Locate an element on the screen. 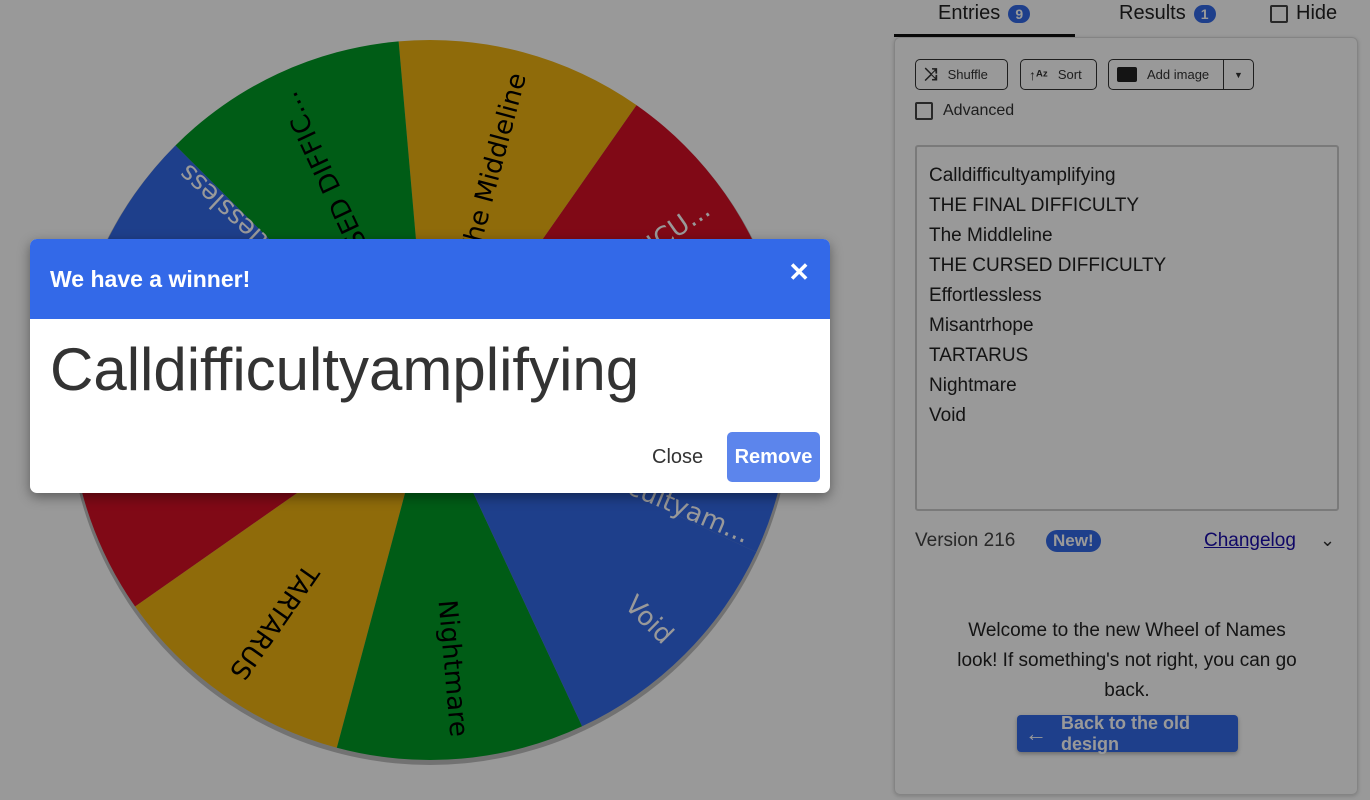 Image resolution: width=1370 pixels, height=800 pixels. add-image-label: Add image is located at coordinates (1178, 74).